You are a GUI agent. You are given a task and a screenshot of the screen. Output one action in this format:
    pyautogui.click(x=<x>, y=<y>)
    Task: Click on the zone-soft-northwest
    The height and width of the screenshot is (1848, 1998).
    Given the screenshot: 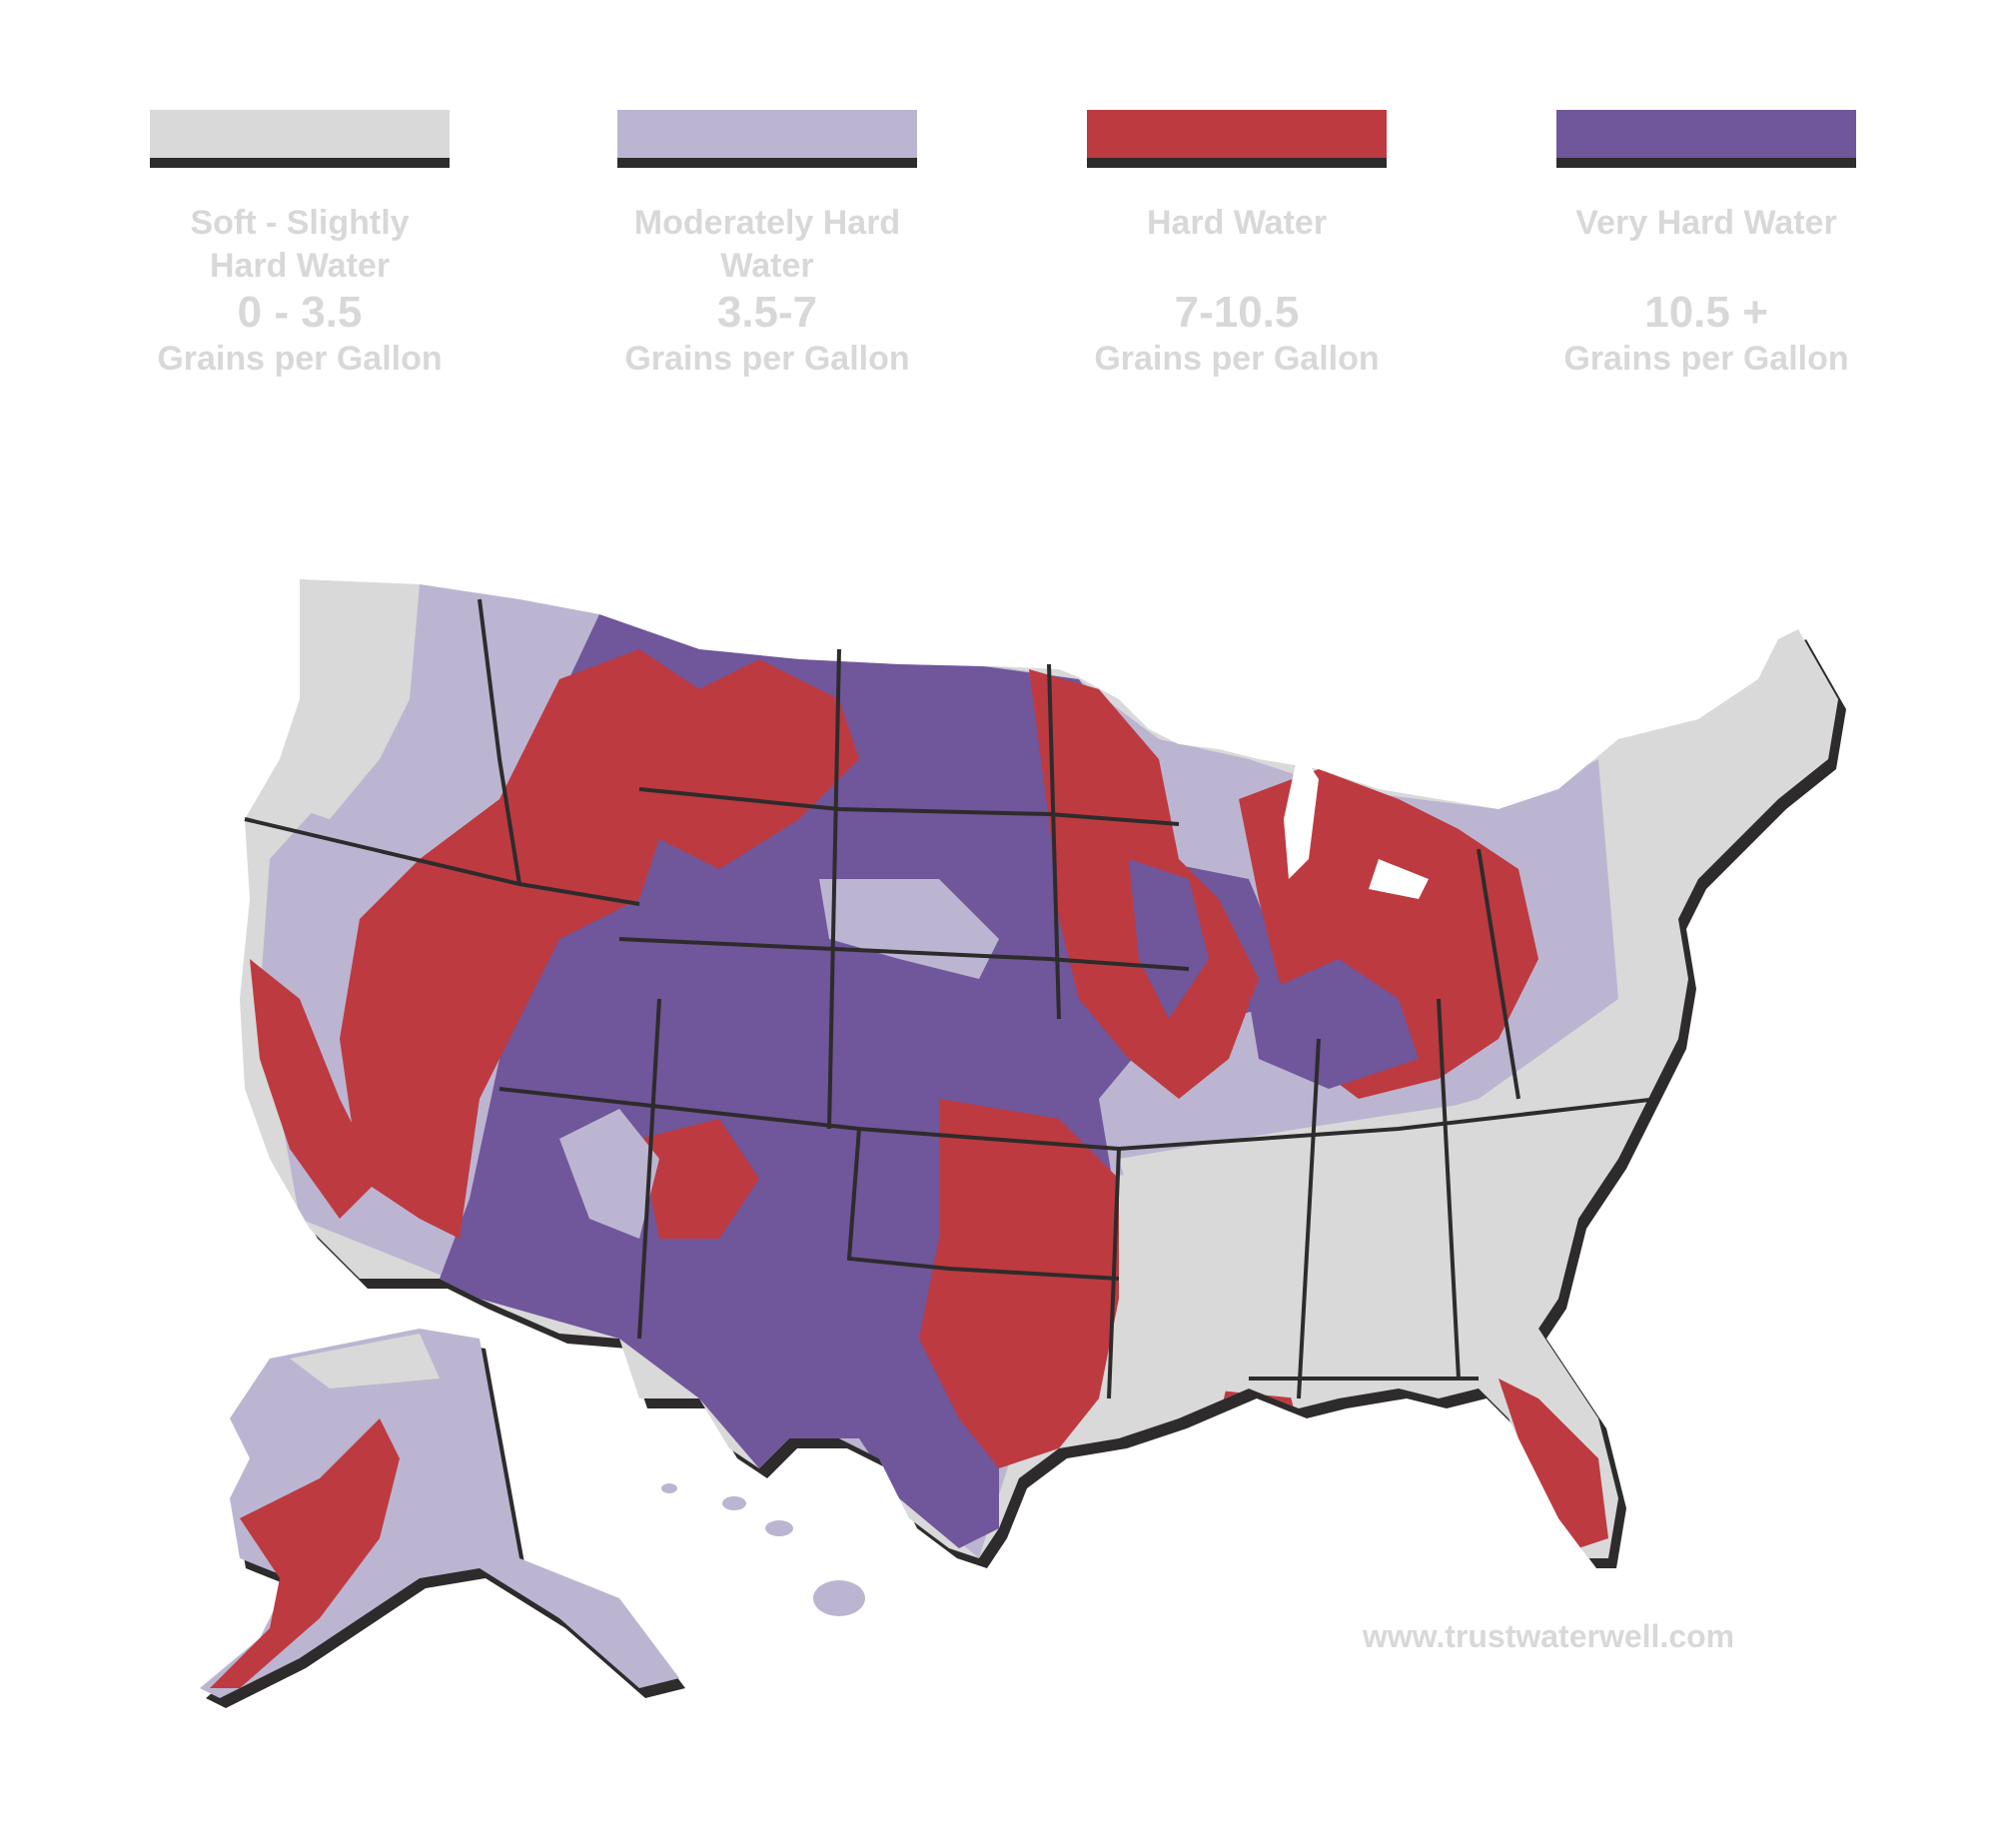 What is the action you would take?
    pyautogui.click(x=340, y=699)
    